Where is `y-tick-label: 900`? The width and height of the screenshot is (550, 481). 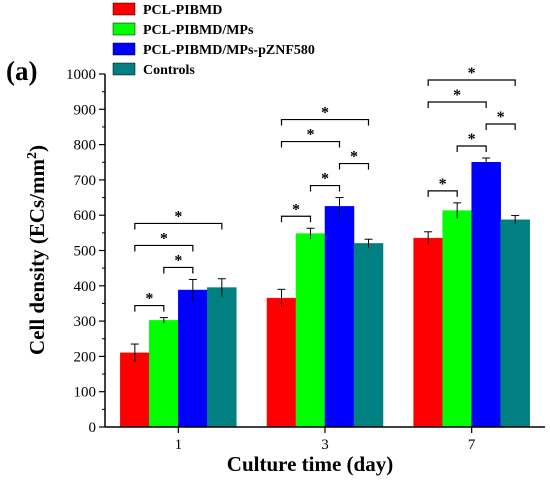
y-tick-label: 900 is located at coordinates (85, 110).